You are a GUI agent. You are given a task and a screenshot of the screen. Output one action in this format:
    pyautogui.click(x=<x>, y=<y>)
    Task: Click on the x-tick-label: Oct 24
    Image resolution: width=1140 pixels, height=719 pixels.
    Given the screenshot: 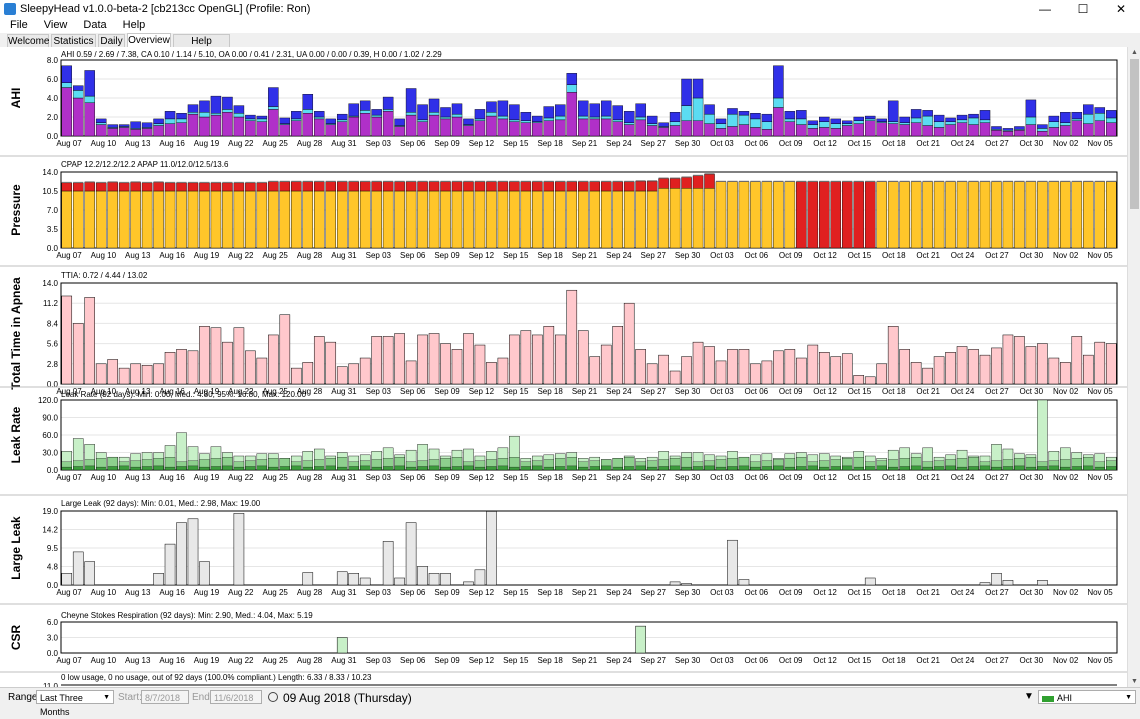 What is the action you would take?
    pyautogui.click(x=963, y=592)
    